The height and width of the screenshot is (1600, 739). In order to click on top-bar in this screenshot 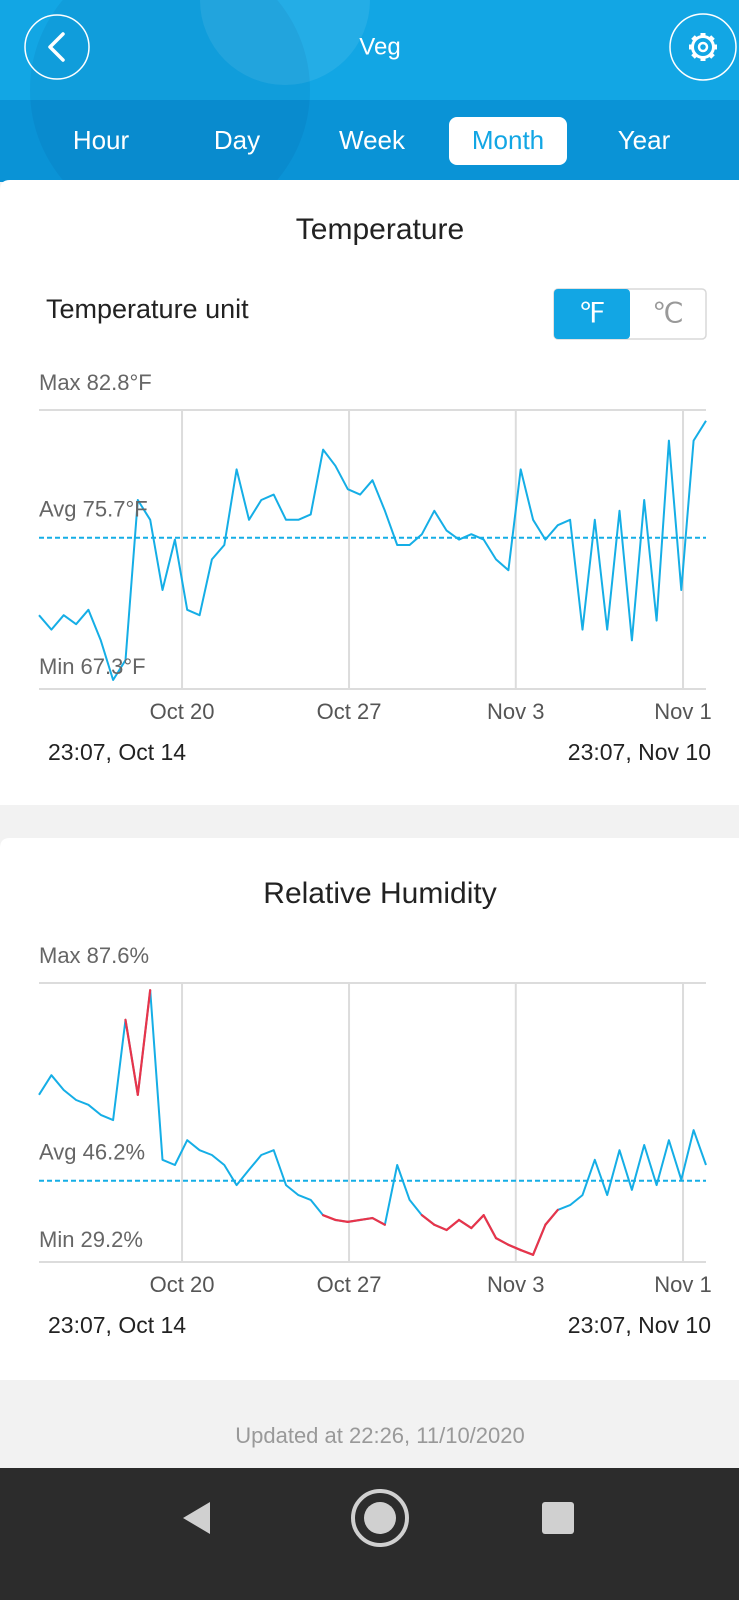, I will do `click(369, 50)`.